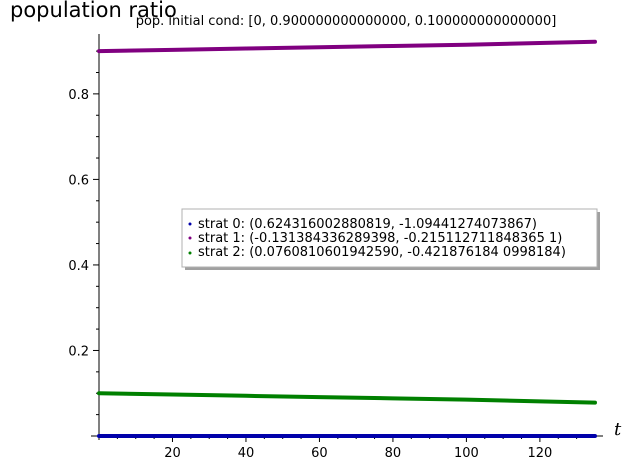  I want to click on y-tick-label: 0.2, so click(78, 351).